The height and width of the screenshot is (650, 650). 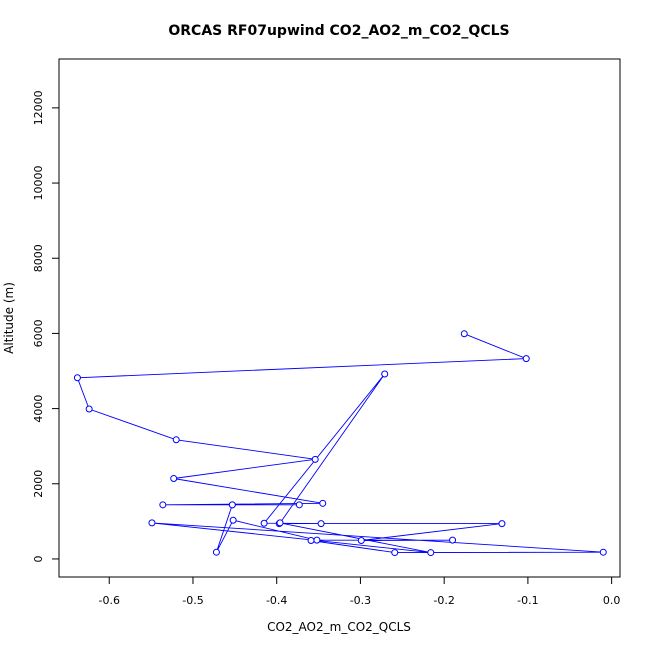 What do you see at coordinates (443, 600) in the screenshot?
I see `x-tick-label: -0.2` at bounding box center [443, 600].